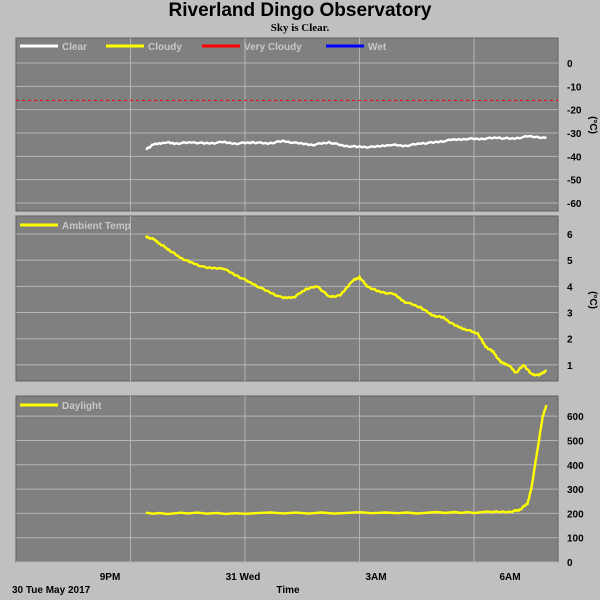 This screenshot has width=600, height=600. What do you see at coordinates (509, 577) in the screenshot?
I see `x-tick-6am: 6AM` at bounding box center [509, 577].